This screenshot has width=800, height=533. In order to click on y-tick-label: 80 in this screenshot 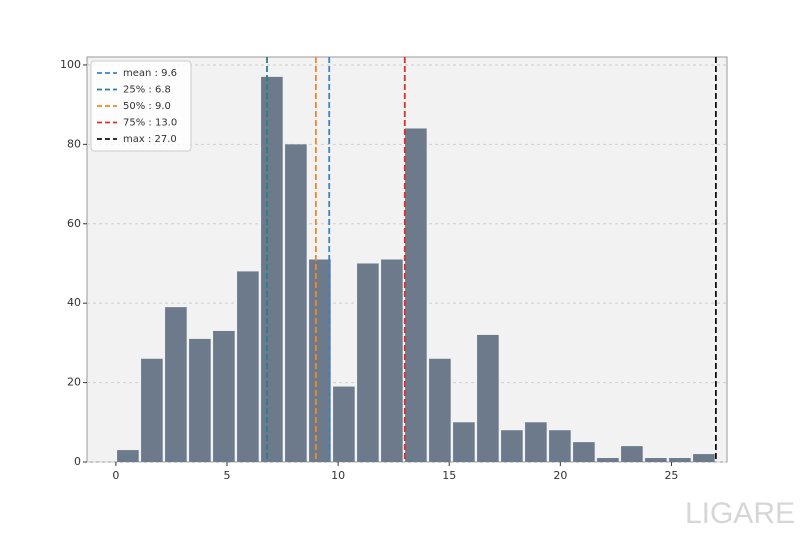, I will do `click(74, 143)`.